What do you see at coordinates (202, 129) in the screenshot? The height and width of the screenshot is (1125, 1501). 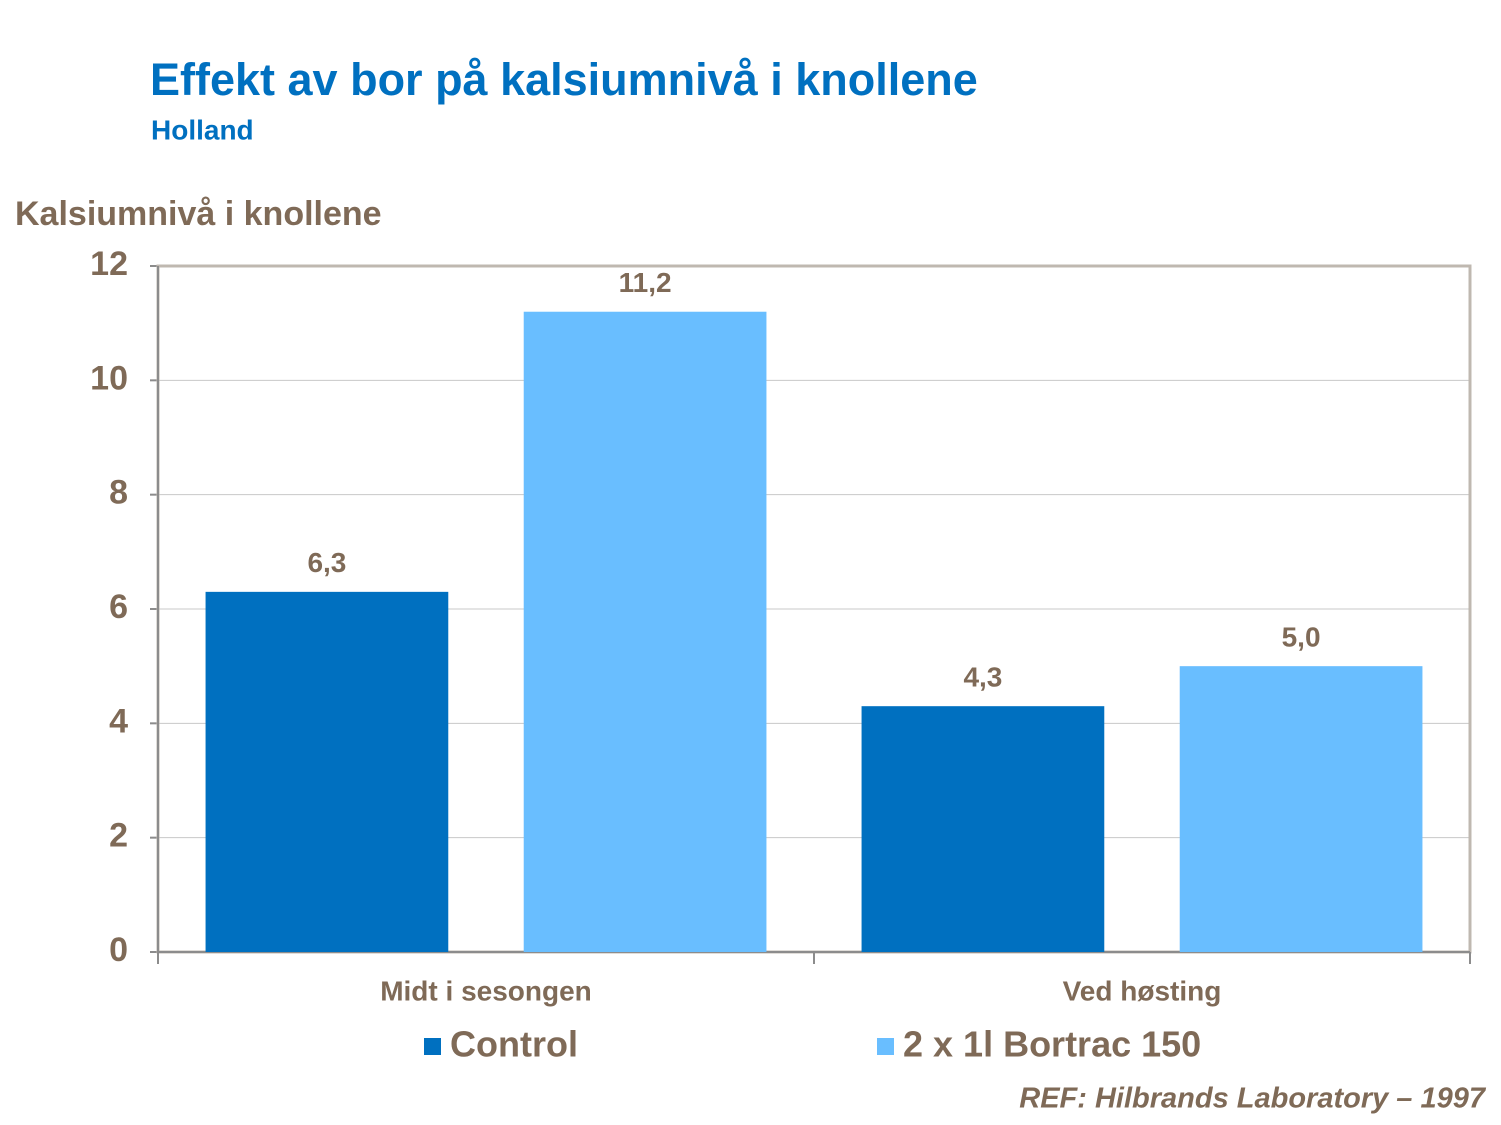 I see `chart-subtitle: Holland` at bounding box center [202, 129].